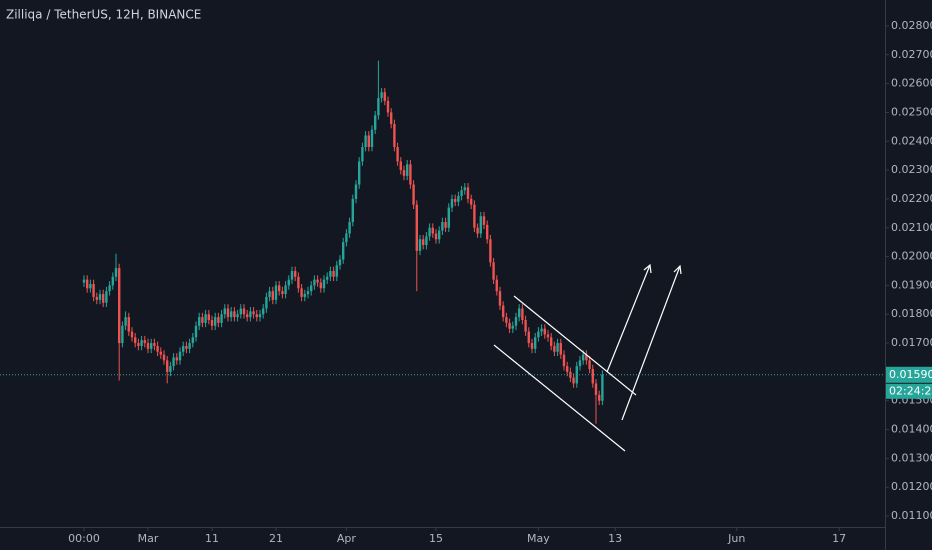 The image size is (932, 550). What do you see at coordinates (911, 486) in the screenshot?
I see `y-tick-label: 0.01200` at bounding box center [911, 486].